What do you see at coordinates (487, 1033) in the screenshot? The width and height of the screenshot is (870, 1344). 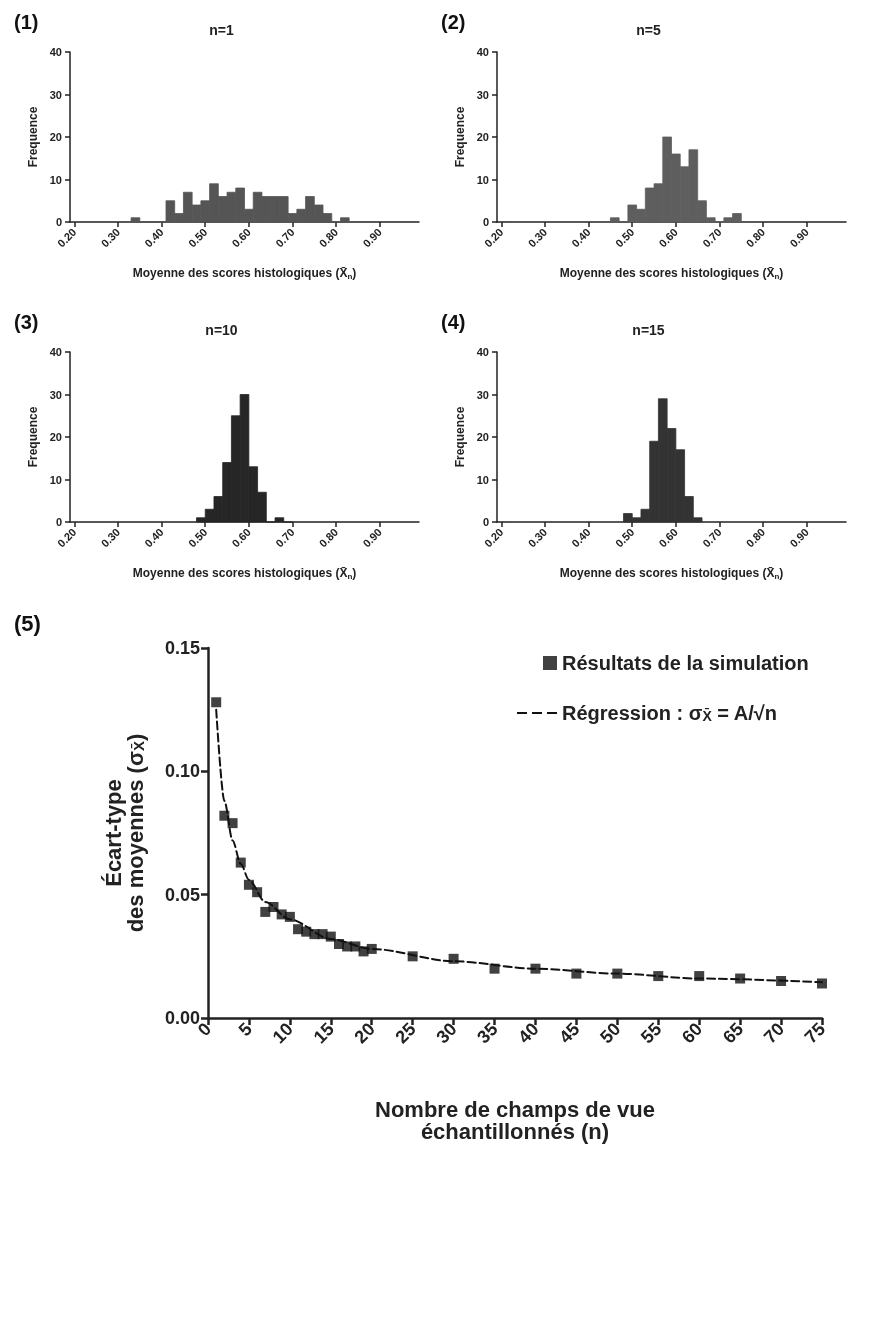 I see `x-tick-label: 35` at bounding box center [487, 1033].